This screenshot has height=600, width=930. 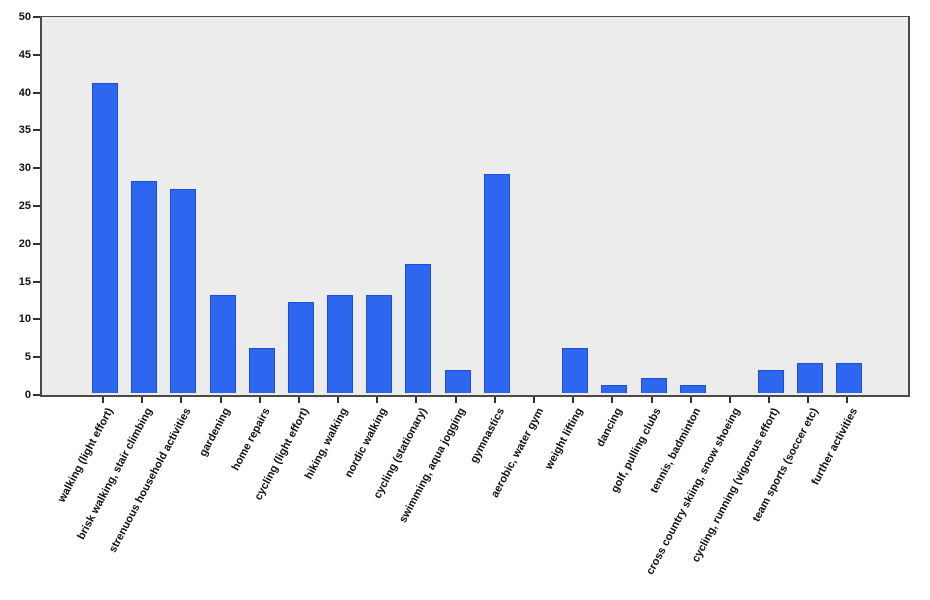 I want to click on x-axis-label-text: strenuous household activities, so click(x=150, y=480).